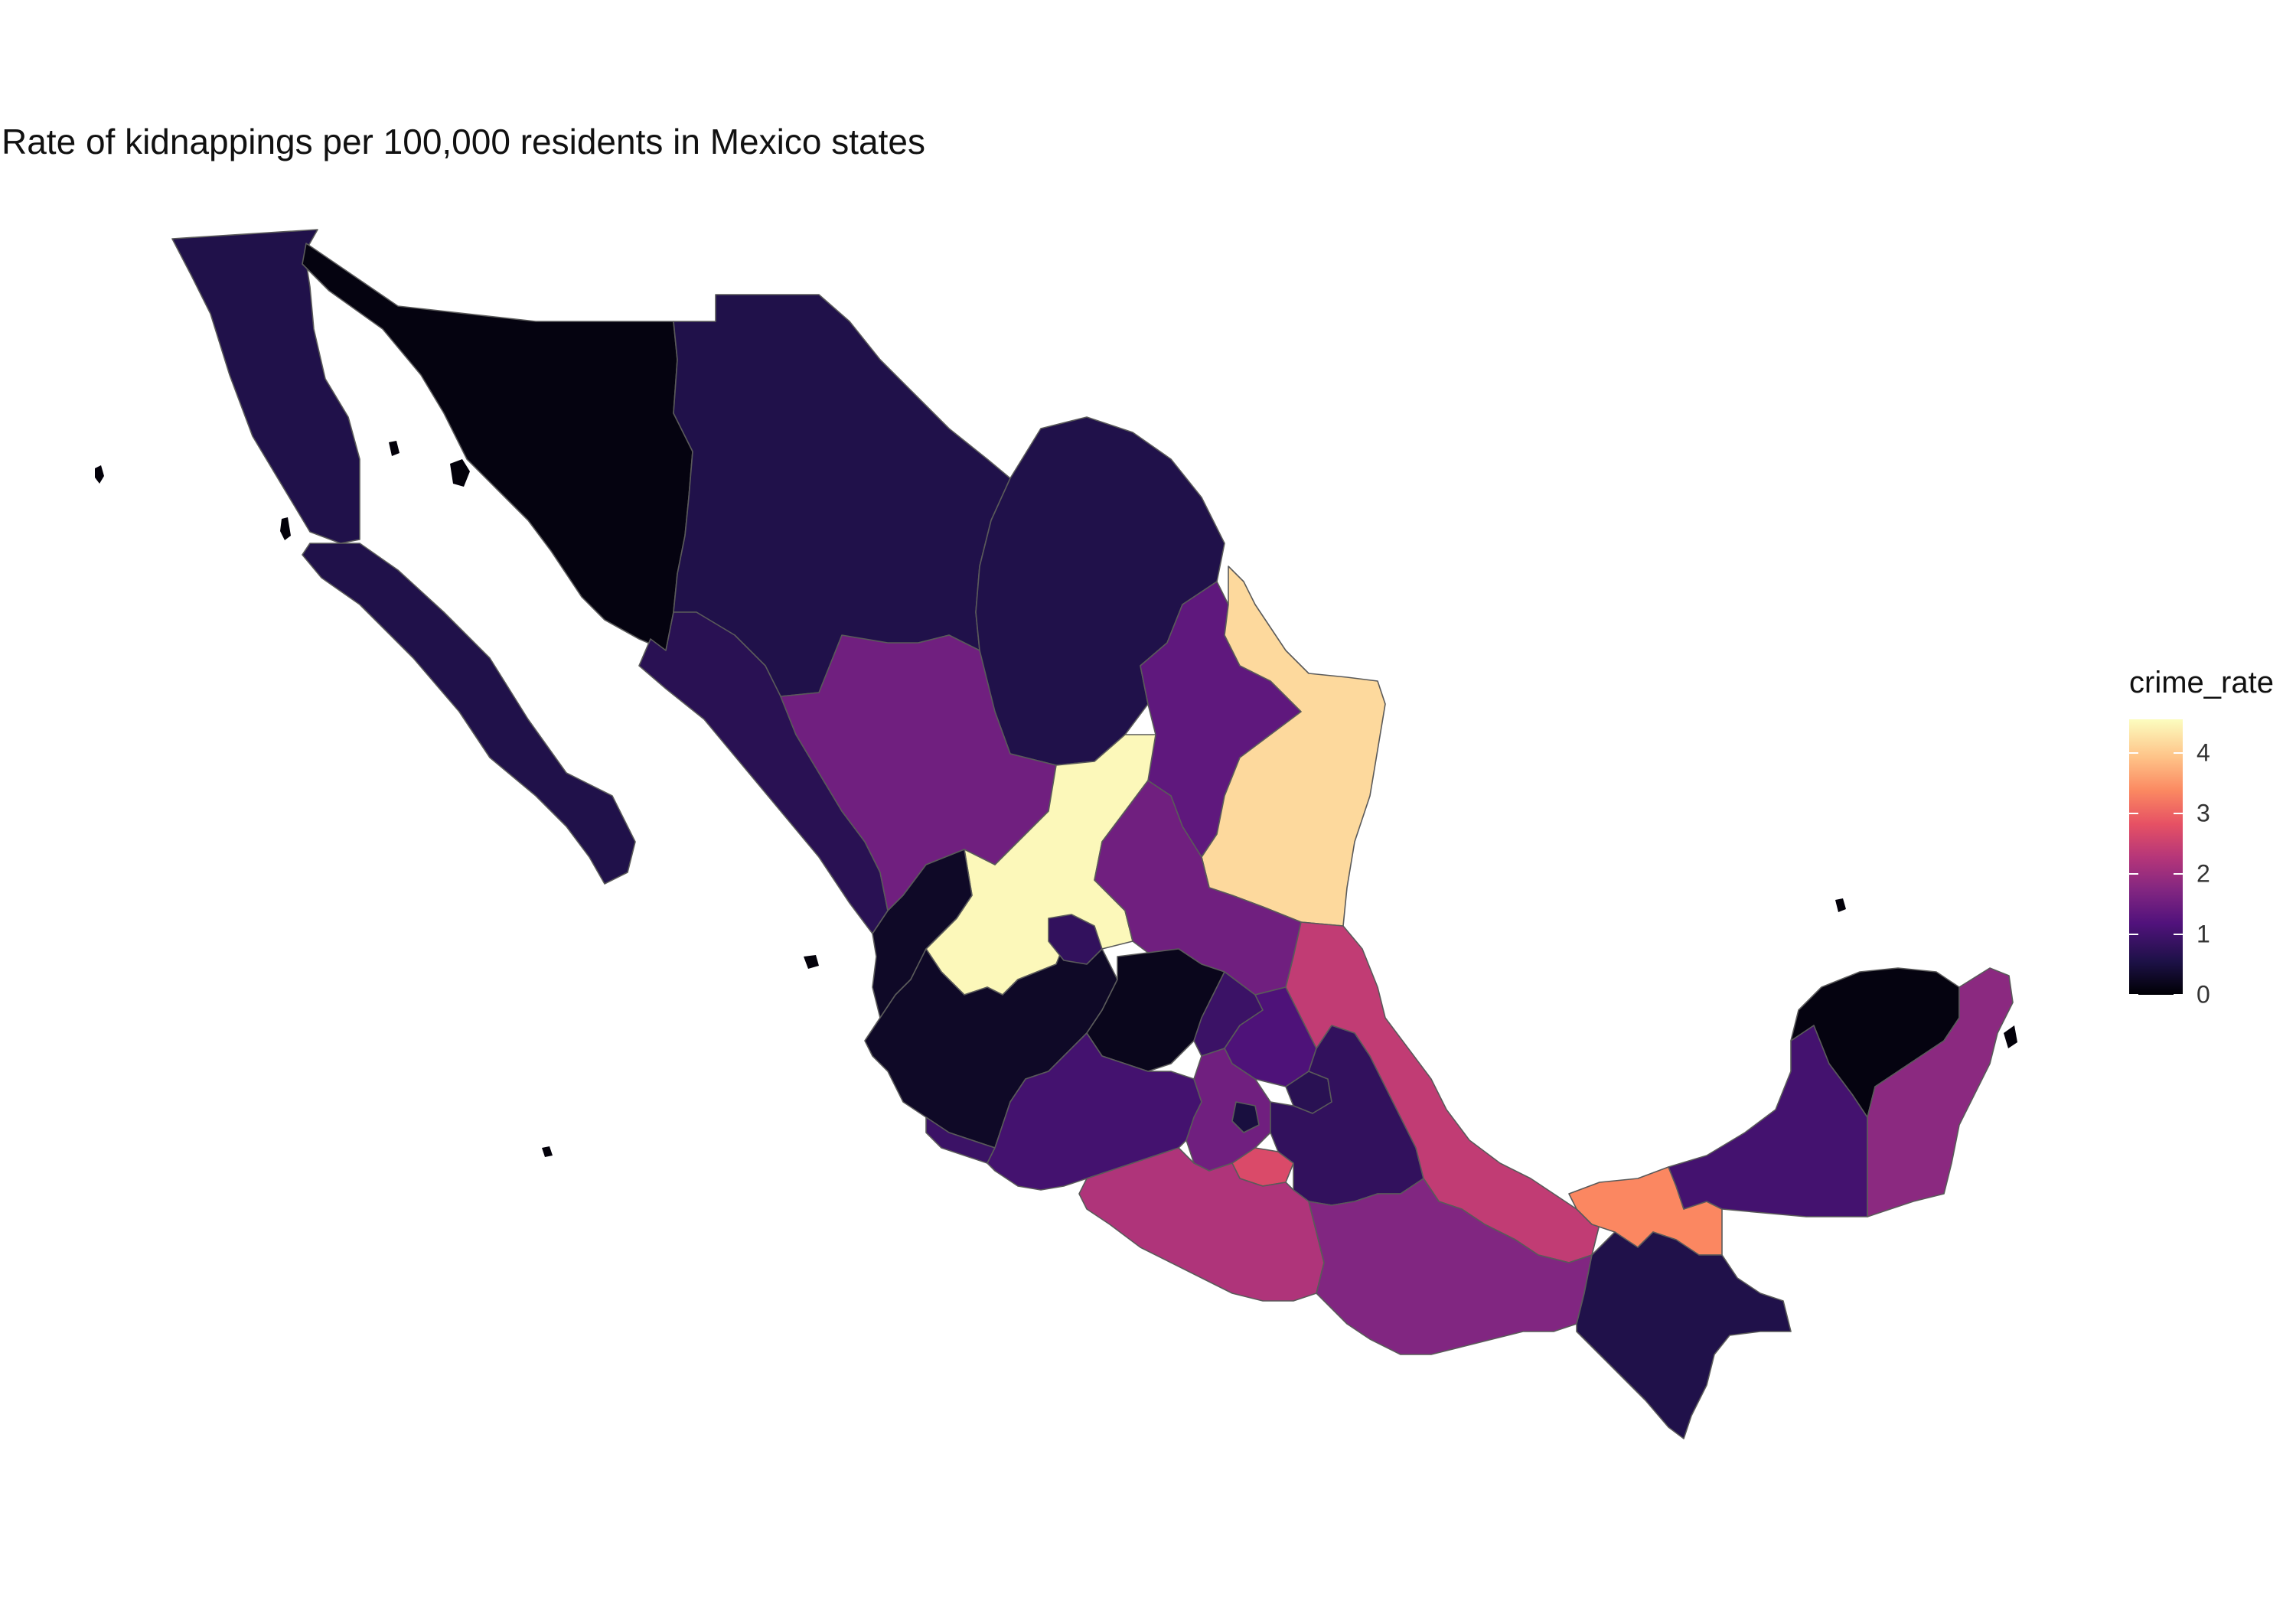 The width and height of the screenshot is (2296, 1607). What do you see at coordinates (1840, 905) in the screenshot?
I see `island-arrecife-alacranes` at bounding box center [1840, 905].